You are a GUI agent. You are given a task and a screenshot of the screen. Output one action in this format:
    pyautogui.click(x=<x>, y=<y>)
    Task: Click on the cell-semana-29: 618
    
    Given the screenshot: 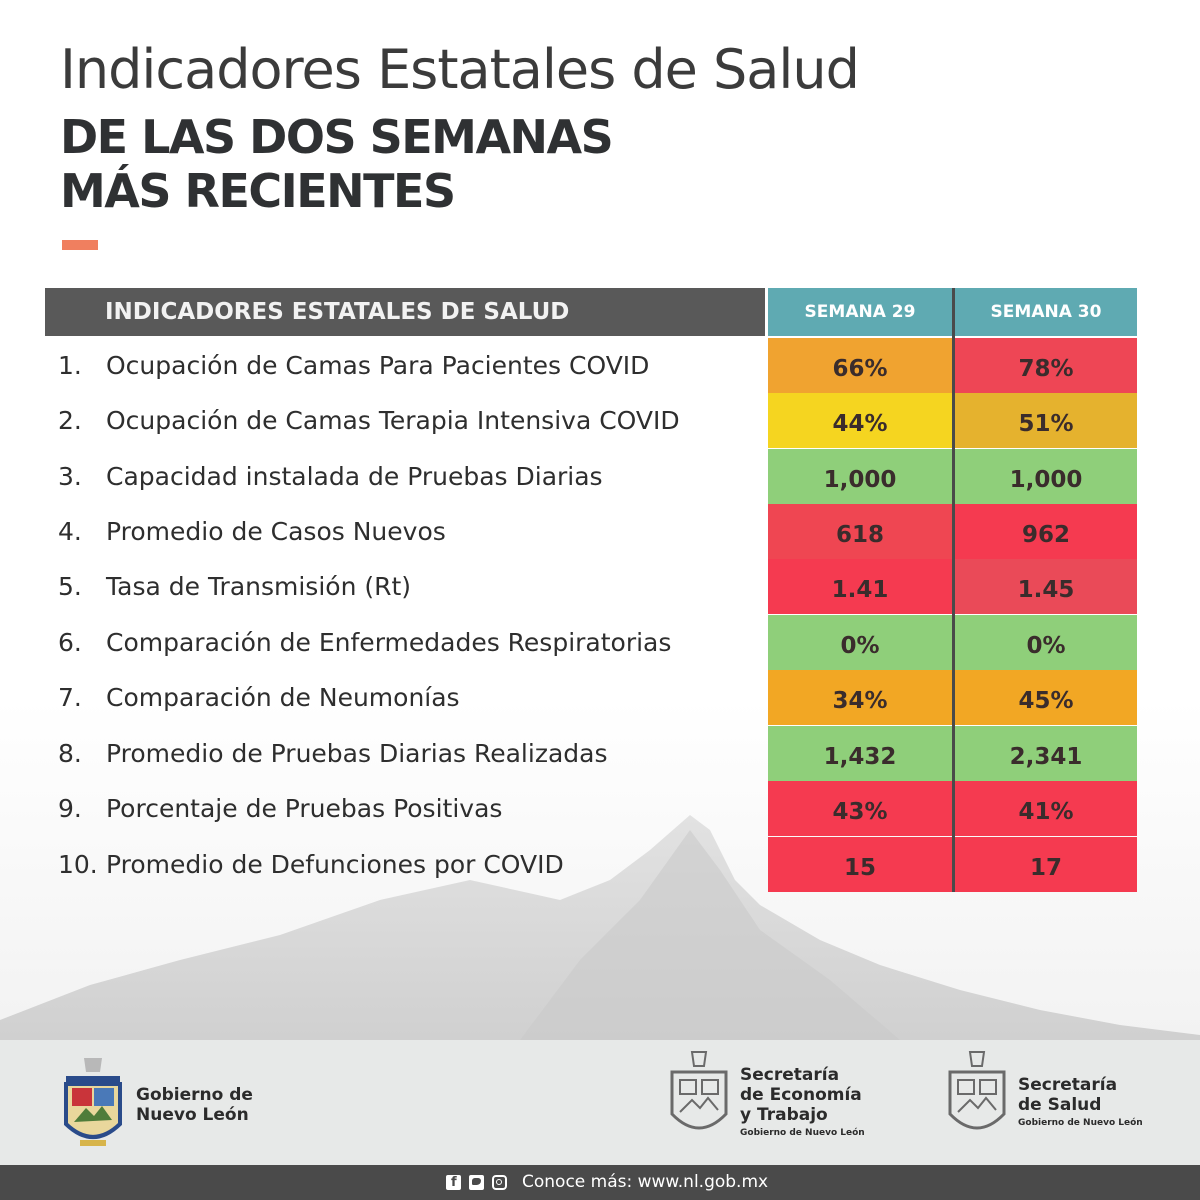 What is the action you would take?
    pyautogui.click(x=860, y=531)
    